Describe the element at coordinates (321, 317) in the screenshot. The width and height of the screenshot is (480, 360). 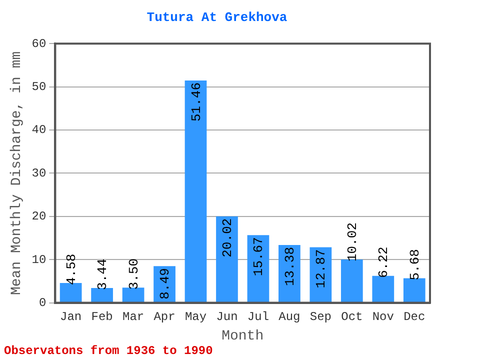
I see `x-tick-label: Sep` at that location.